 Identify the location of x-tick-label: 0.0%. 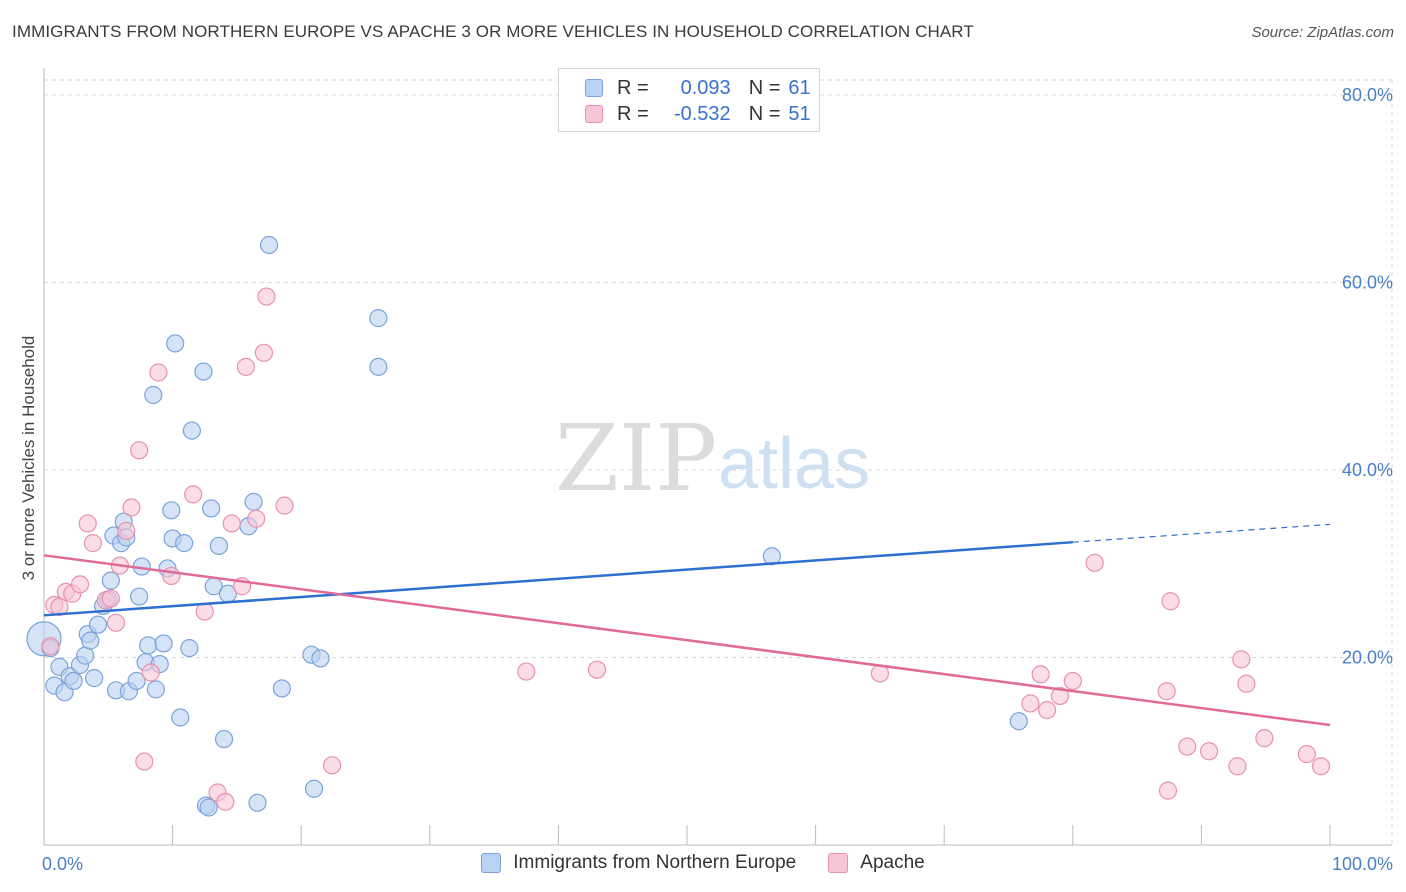
(62, 864).